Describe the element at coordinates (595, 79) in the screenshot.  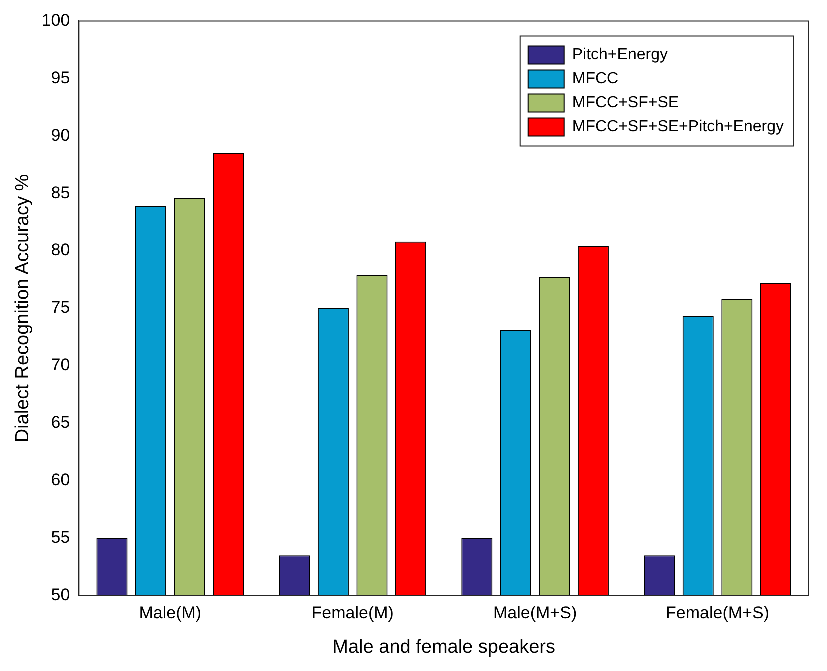
I see `legend-label: MFCC` at that location.